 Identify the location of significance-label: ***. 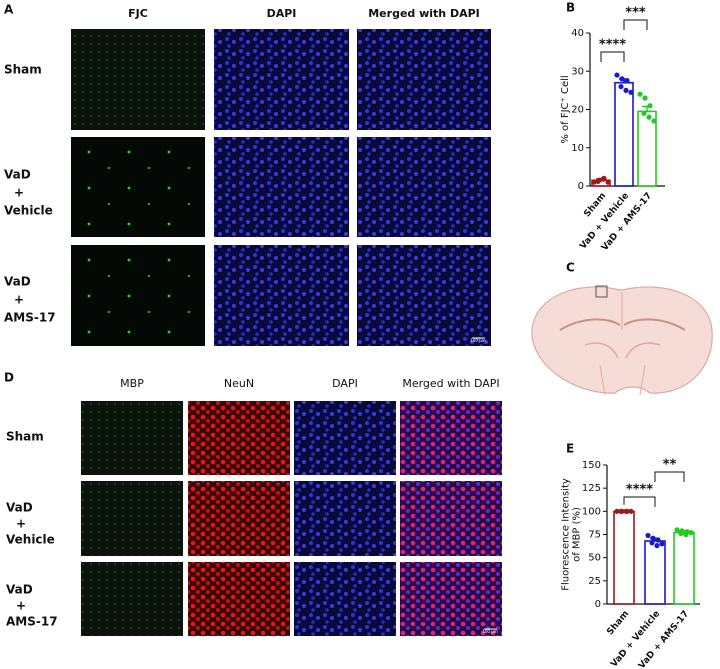
(635, 13).